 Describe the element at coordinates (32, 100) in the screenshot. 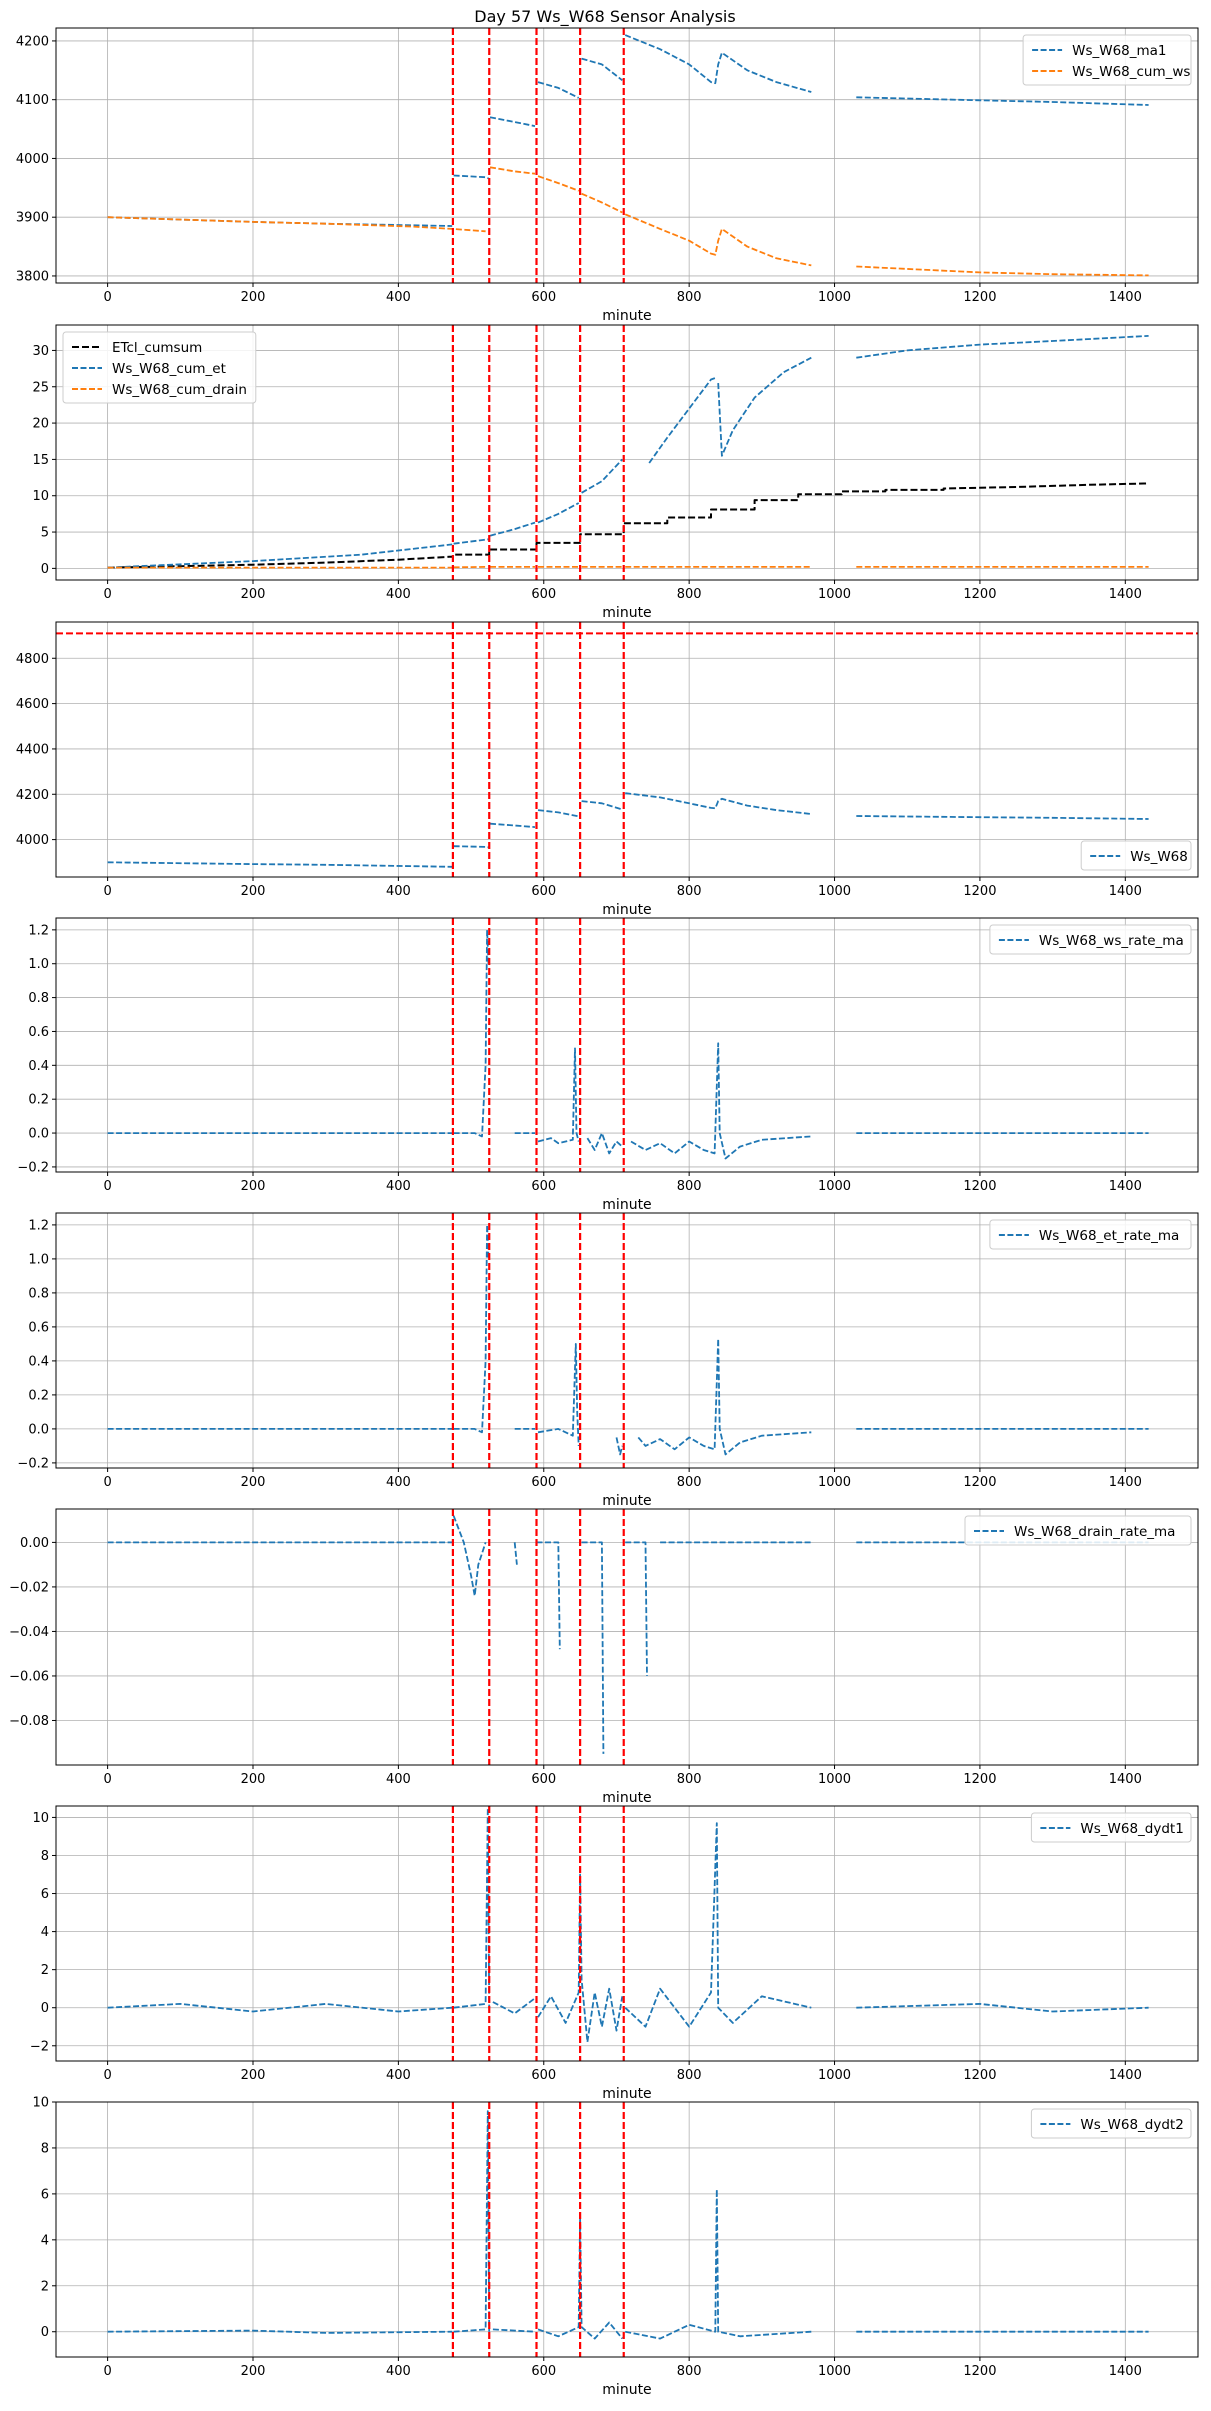

I see `y-tick-label: 4100` at that location.